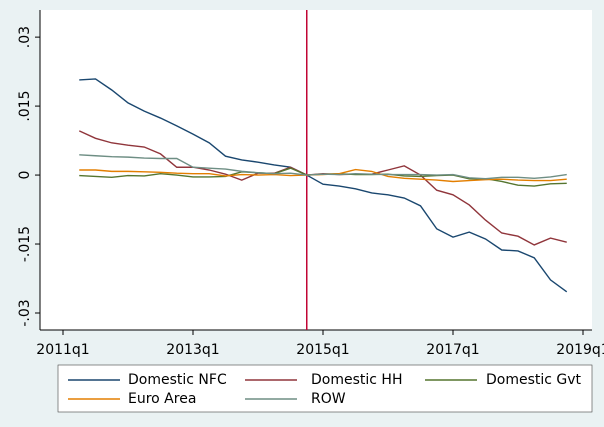 Image resolution: width=604 pixels, height=427 pixels. I want to click on y-tick-label: -.015, so click(25, 244).